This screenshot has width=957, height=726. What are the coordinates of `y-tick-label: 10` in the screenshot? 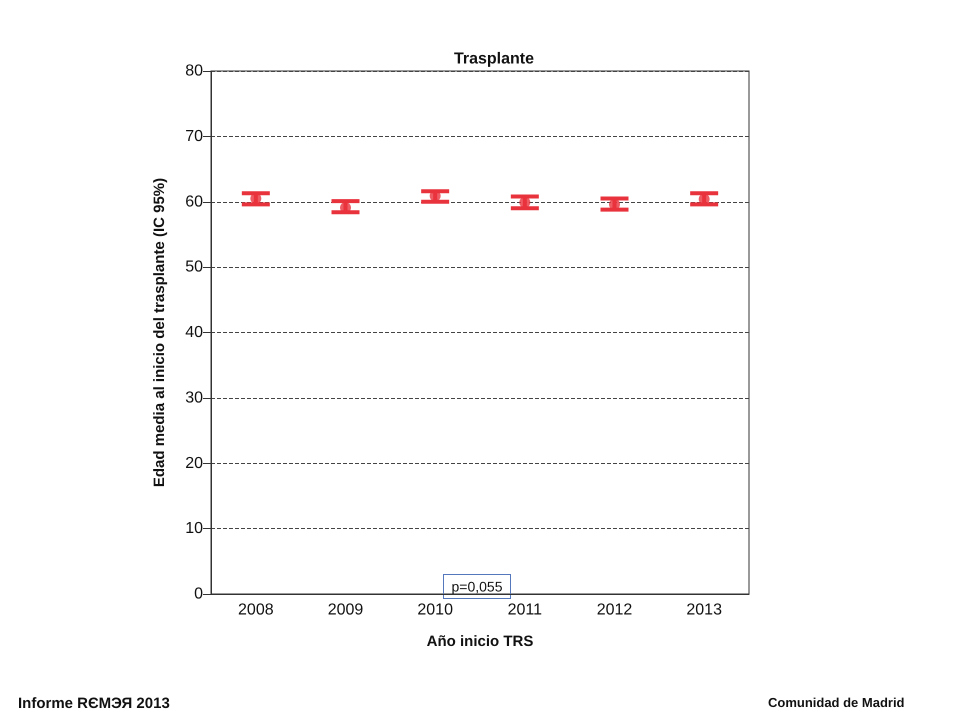 It's located at (194, 529).